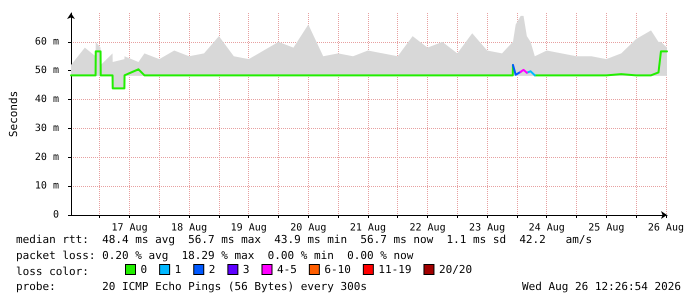 Image resolution: width=697 pixels, height=297 pixels. Describe the element at coordinates (606, 228) in the screenshot. I see `x-tick-label: 25 Aug` at that location.